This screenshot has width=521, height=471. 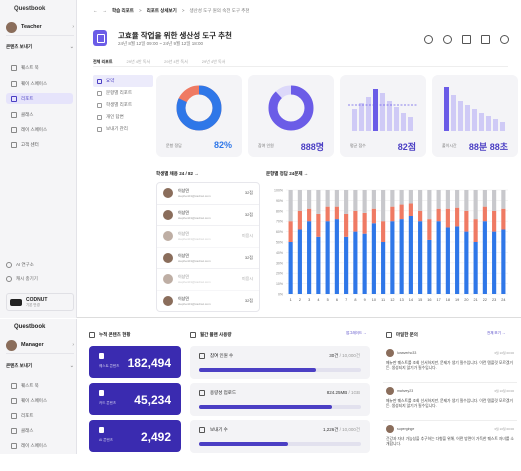 What do you see at coordinates (356, 333) in the screenshot?
I see `upgrade-link: 업그레이드 →` at bounding box center [356, 333].